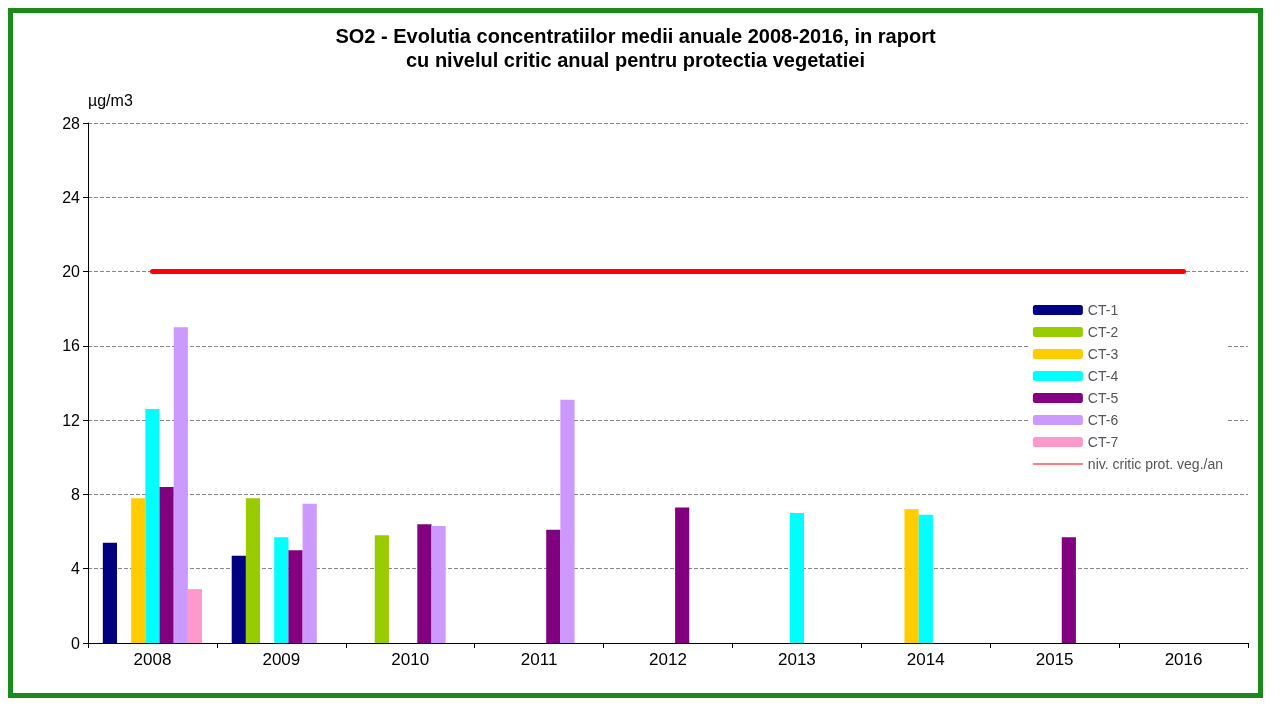  What do you see at coordinates (925, 659) in the screenshot?
I see `x-tick-label: 2014` at bounding box center [925, 659].